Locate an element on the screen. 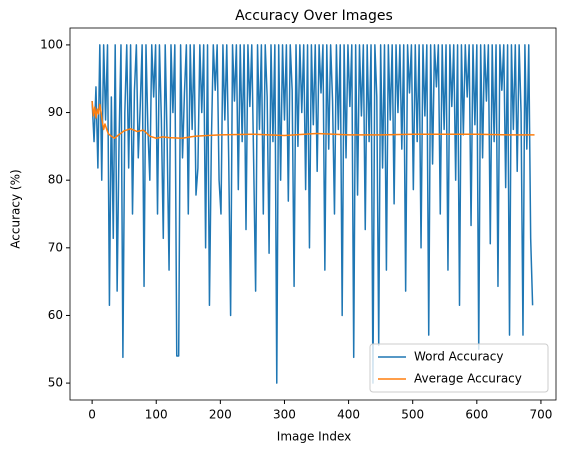 This screenshot has height=459, width=571. legend-box is located at coordinates (459, 368).